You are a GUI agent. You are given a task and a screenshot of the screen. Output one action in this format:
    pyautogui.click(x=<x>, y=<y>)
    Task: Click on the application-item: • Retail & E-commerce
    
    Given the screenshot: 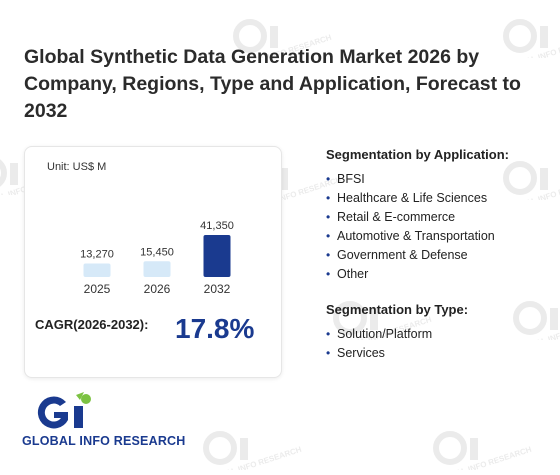 What is the action you would take?
    pyautogui.click(x=417, y=217)
    